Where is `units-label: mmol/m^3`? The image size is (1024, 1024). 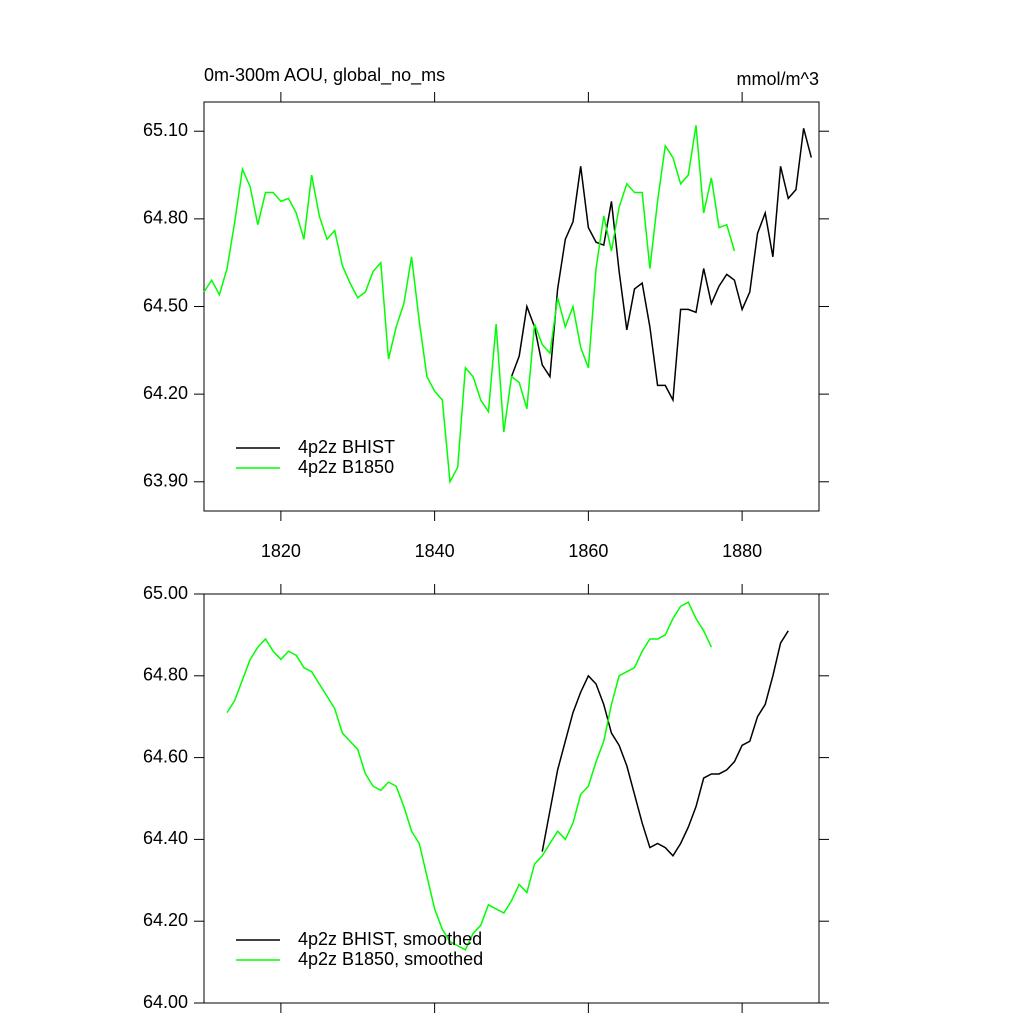 units-label: mmol/m^3 is located at coordinates (778, 79).